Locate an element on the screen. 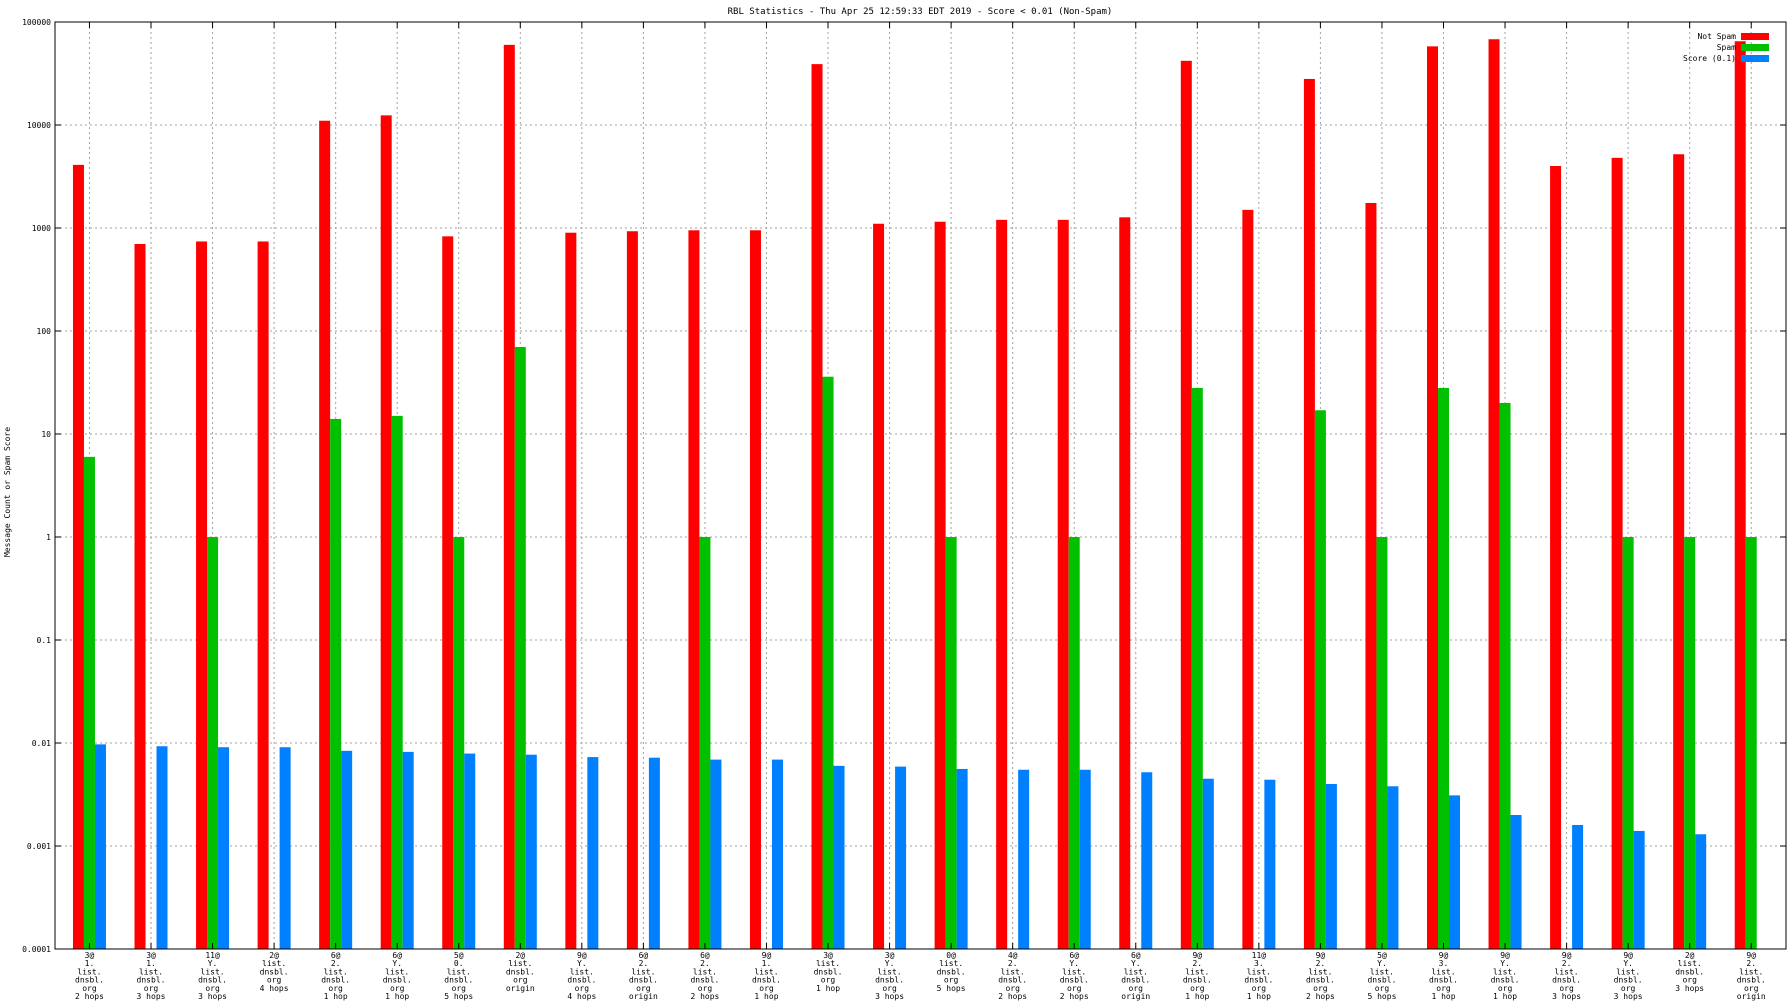 This screenshot has height=1008, width=1792. y-tick-label: 10 is located at coordinates (46, 434).